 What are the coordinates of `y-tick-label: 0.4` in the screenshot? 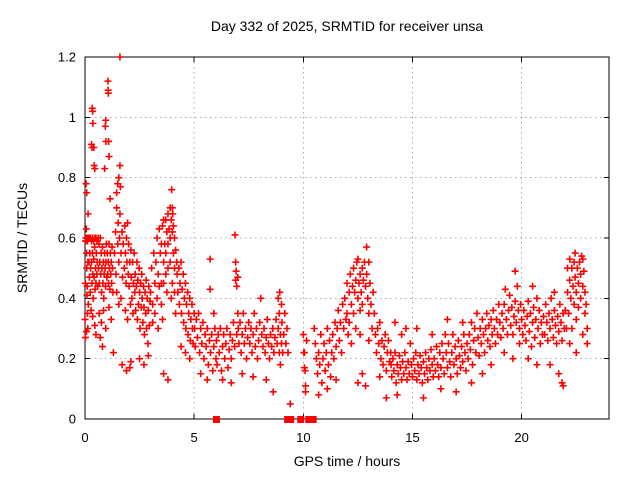 It's located at (67, 298).